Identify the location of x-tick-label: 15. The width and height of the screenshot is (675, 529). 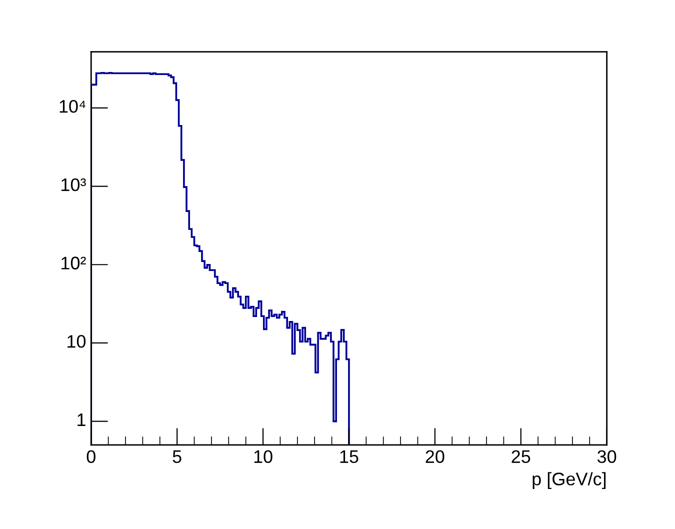
(349, 457).